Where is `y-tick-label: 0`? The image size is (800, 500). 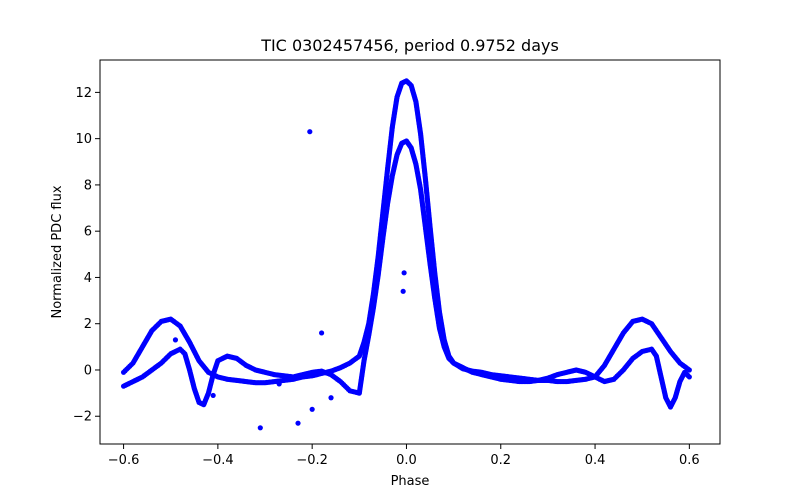
y-tick-label: 0 is located at coordinates (88, 370).